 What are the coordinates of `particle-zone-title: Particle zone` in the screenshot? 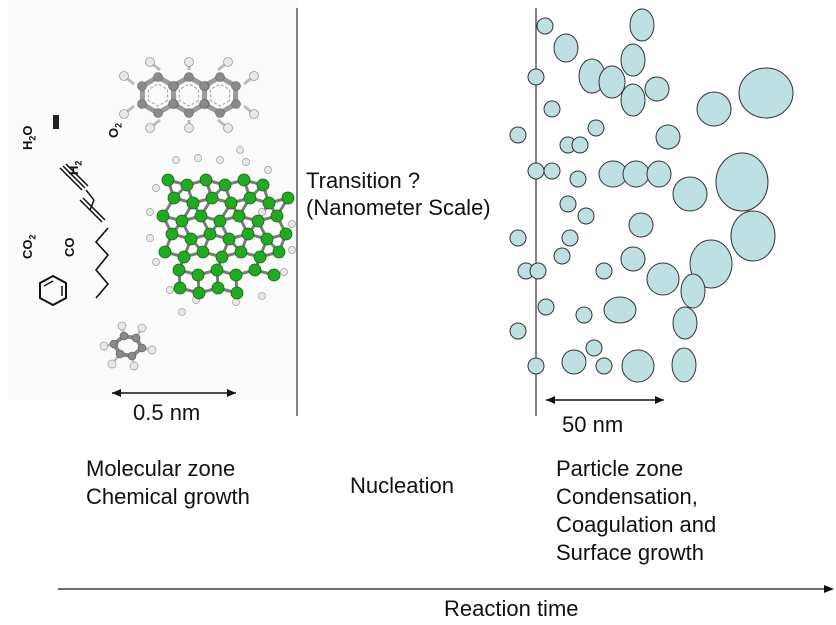 It's located at (620, 468).